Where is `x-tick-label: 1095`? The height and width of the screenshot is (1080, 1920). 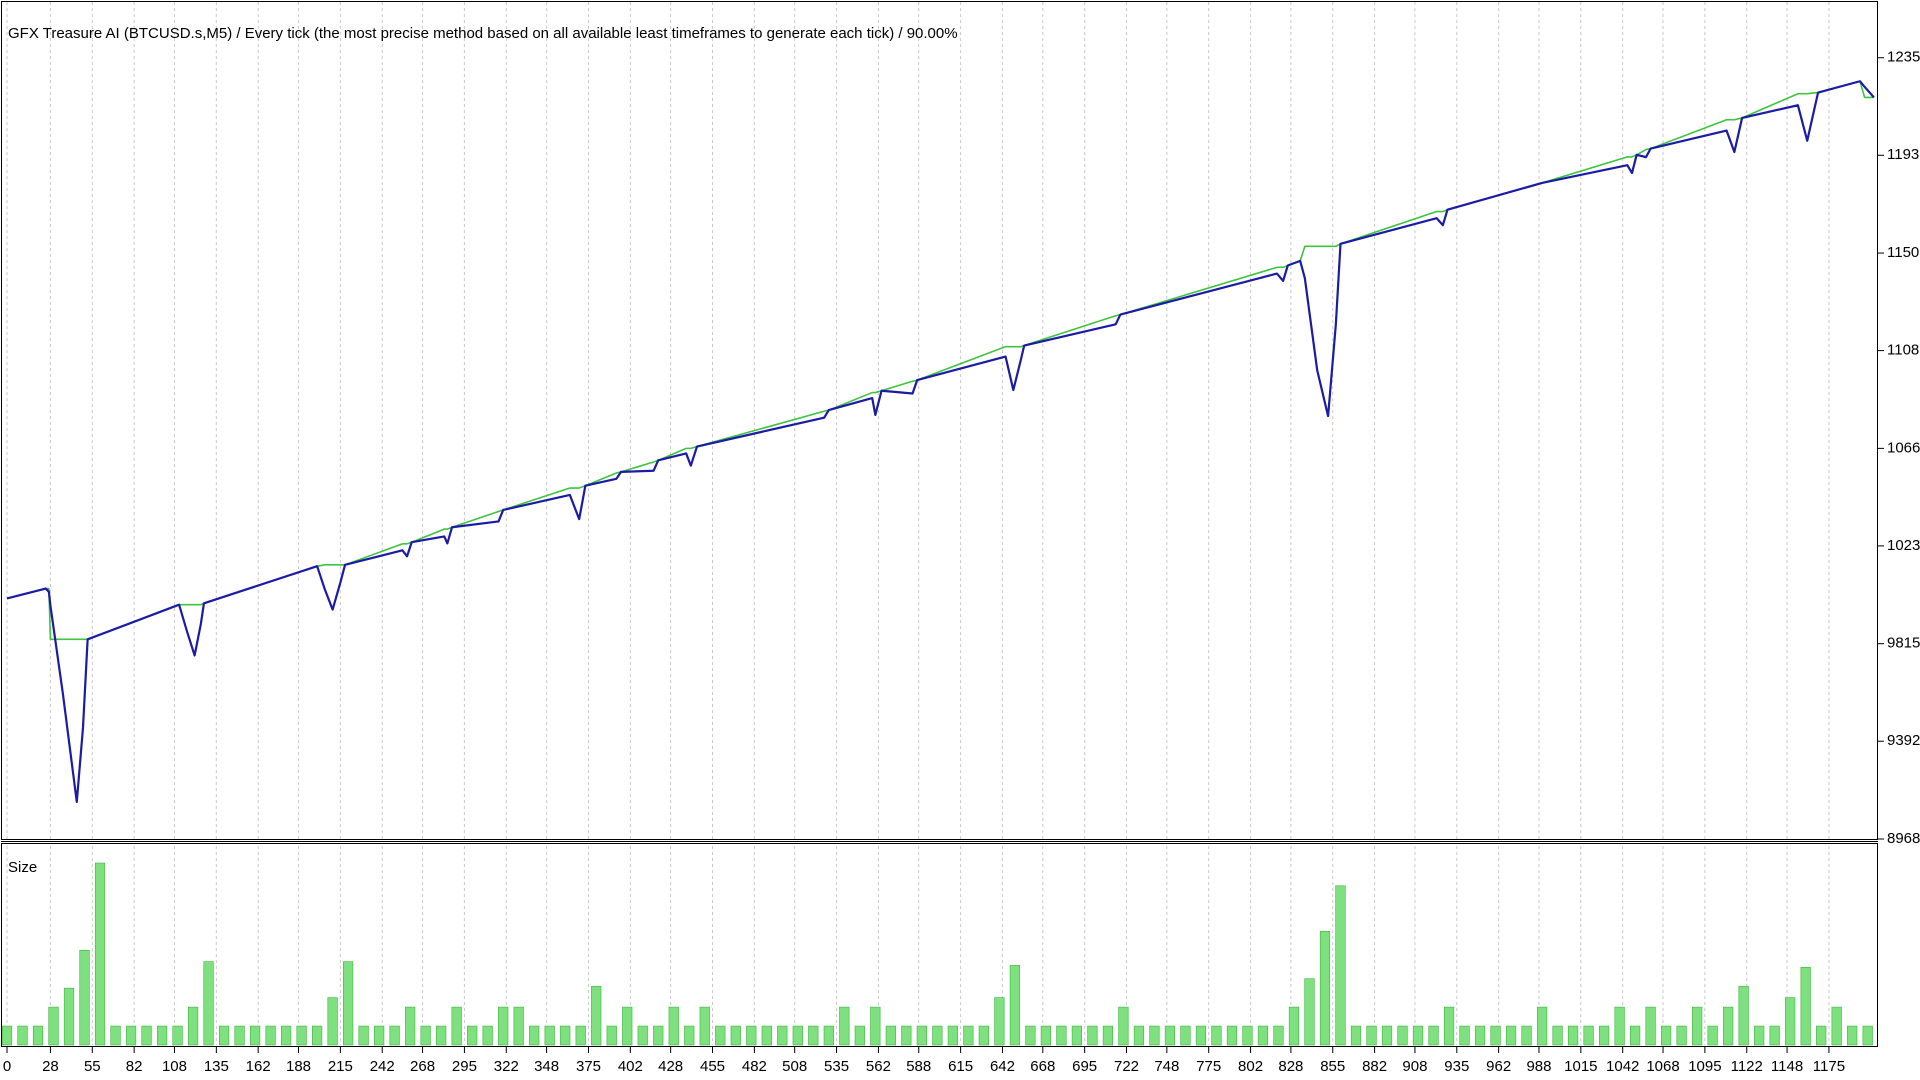 x-tick-label: 1095 is located at coordinates (1704, 1066).